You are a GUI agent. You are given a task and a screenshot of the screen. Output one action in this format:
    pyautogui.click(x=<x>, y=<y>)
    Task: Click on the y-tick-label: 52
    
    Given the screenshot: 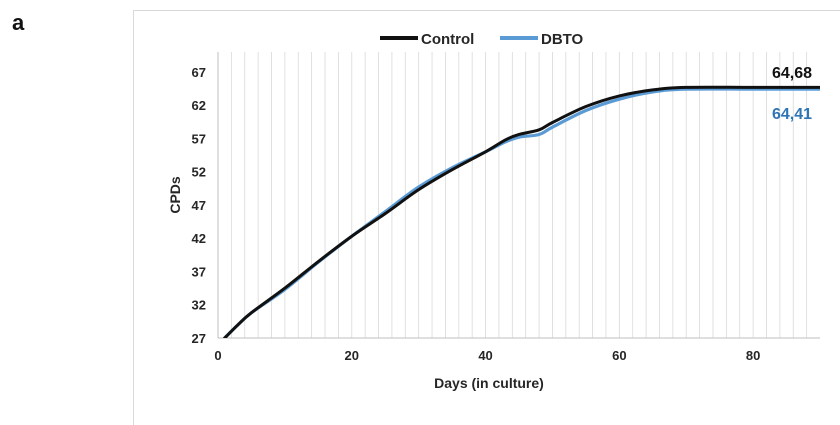 What is the action you would take?
    pyautogui.click(x=199, y=172)
    